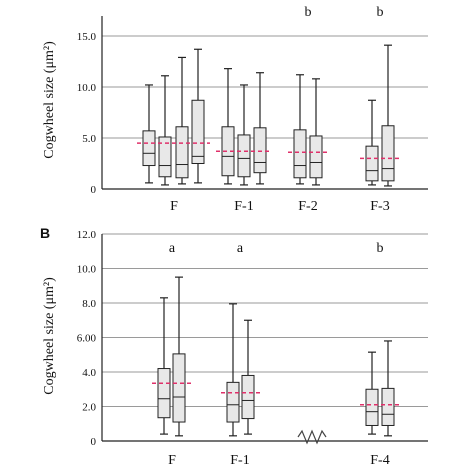 The width and height of the screenshot is (474, 474). I want to click on y-tick-label: 15.0, so click(87, 37).